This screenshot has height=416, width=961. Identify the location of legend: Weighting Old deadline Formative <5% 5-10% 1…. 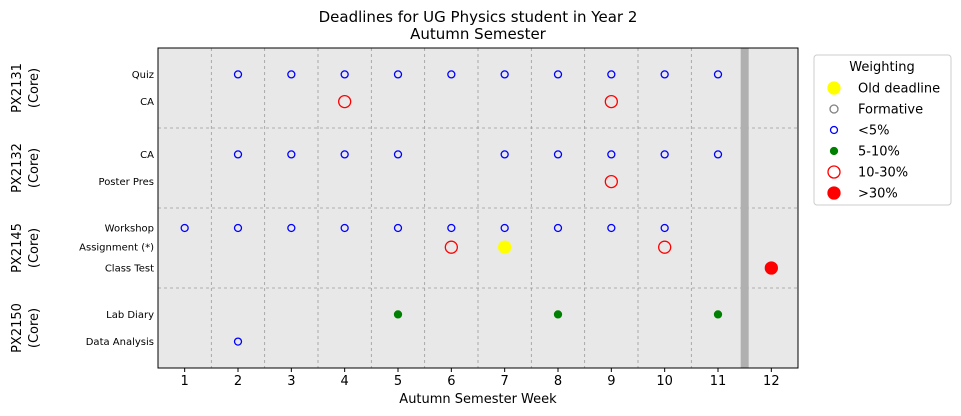
(882, 130).